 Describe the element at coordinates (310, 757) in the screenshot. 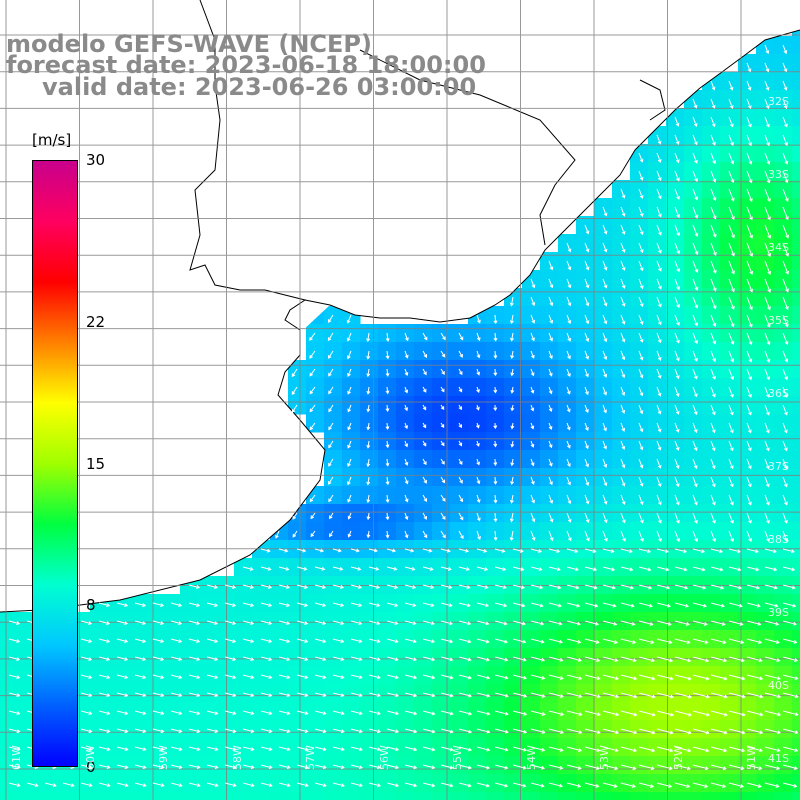

I see `longitude-label: 57W` at that location.